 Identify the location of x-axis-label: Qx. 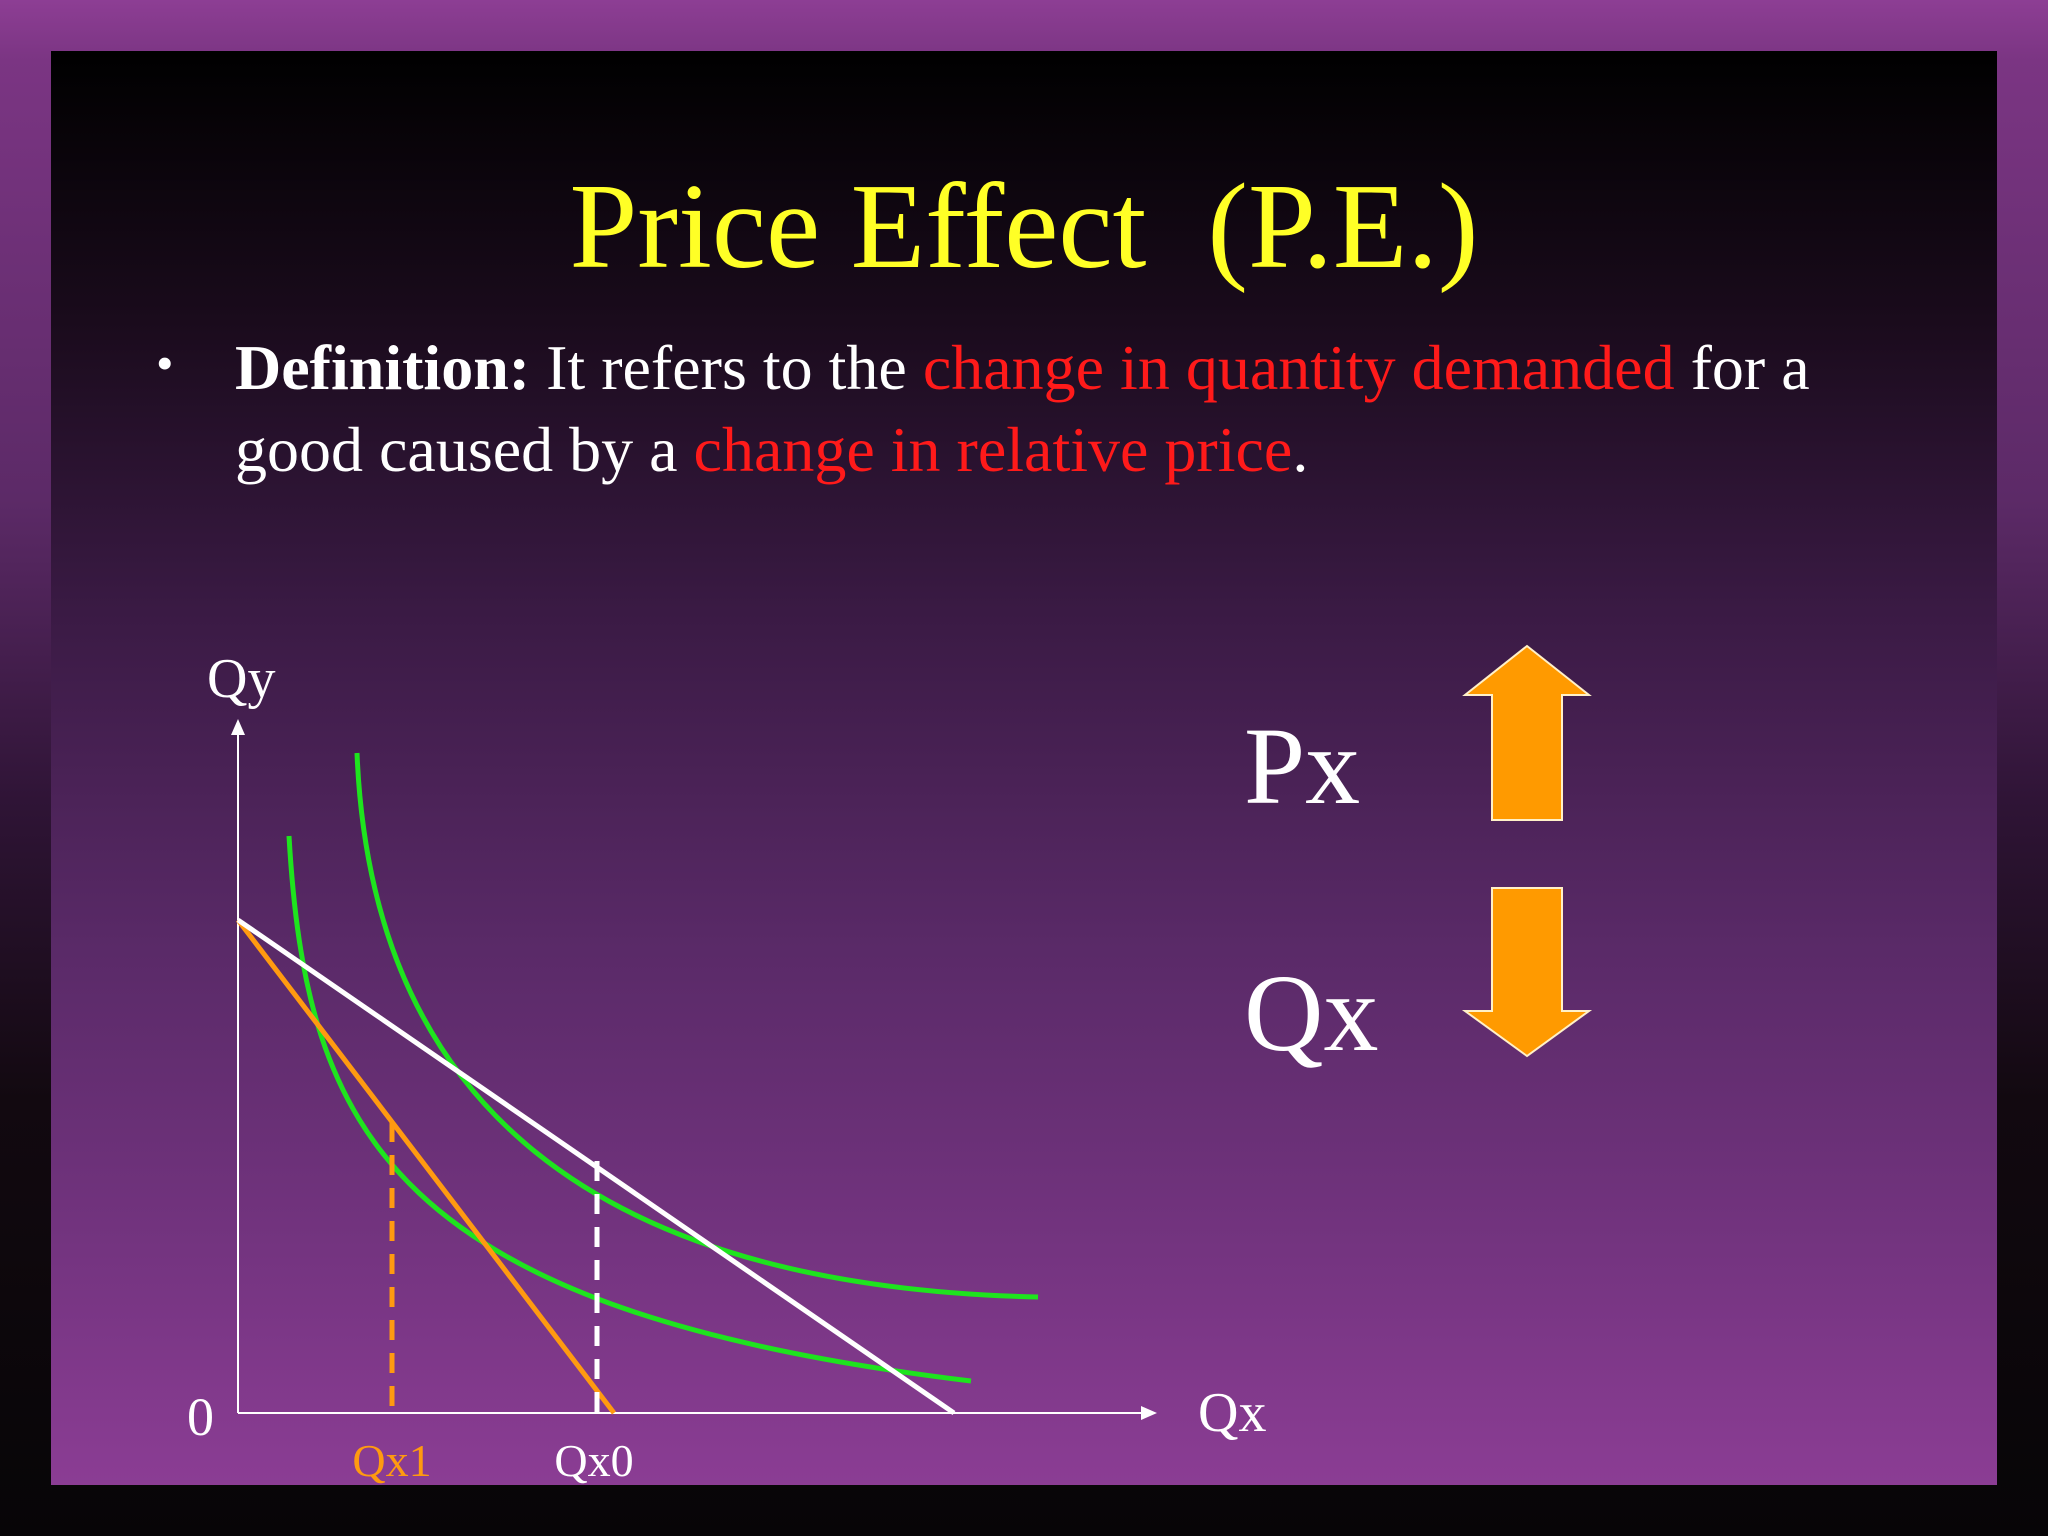
(1232, 1413).